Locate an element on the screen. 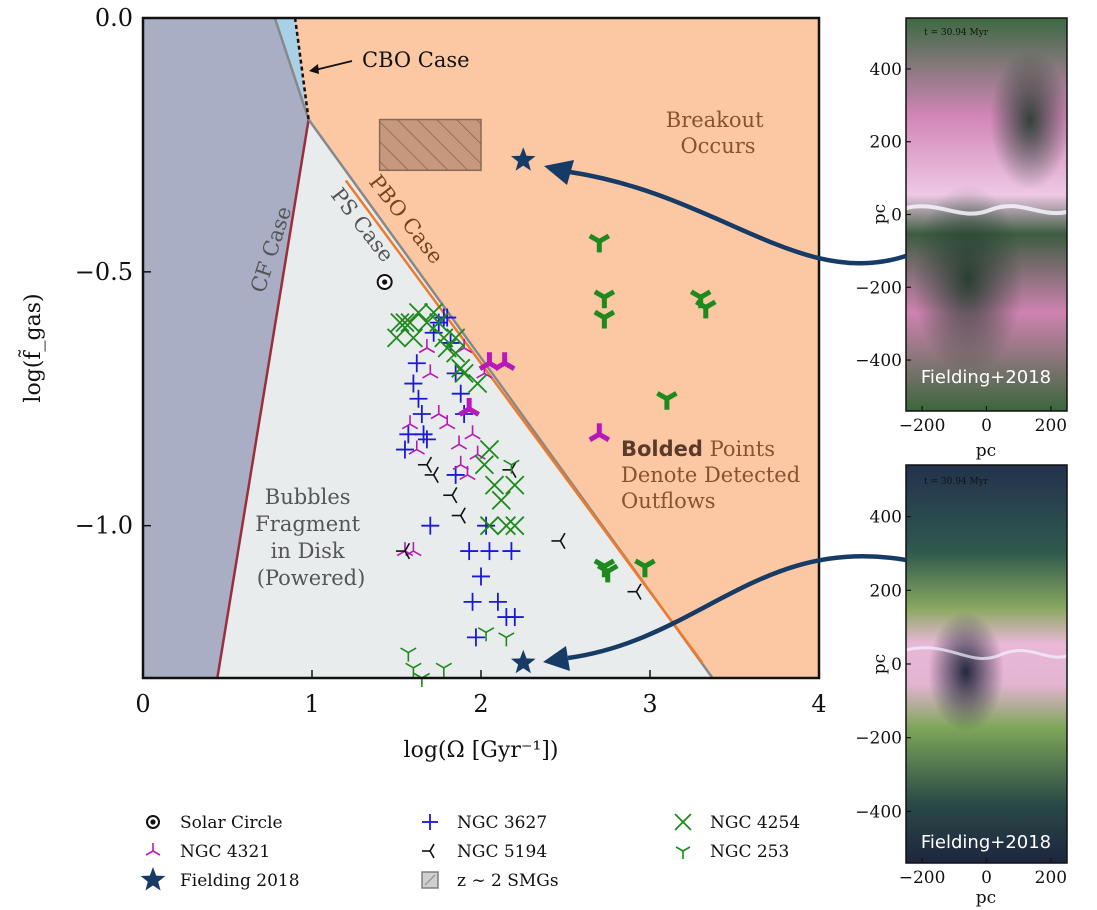 The height and width of the screenshot is (910, 1097). solar-circle-point is located at coordinates (384, 282).